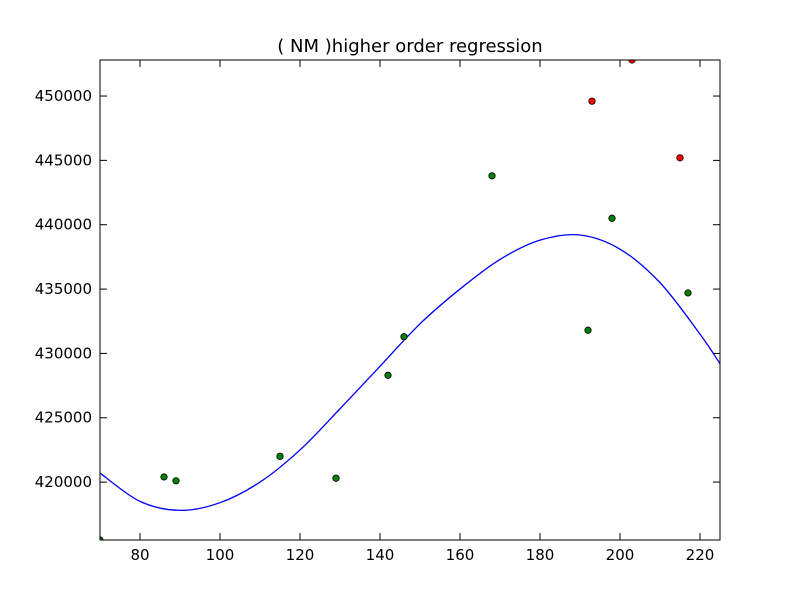  I want to click on x-tick-label: 140, so click(380, 555).